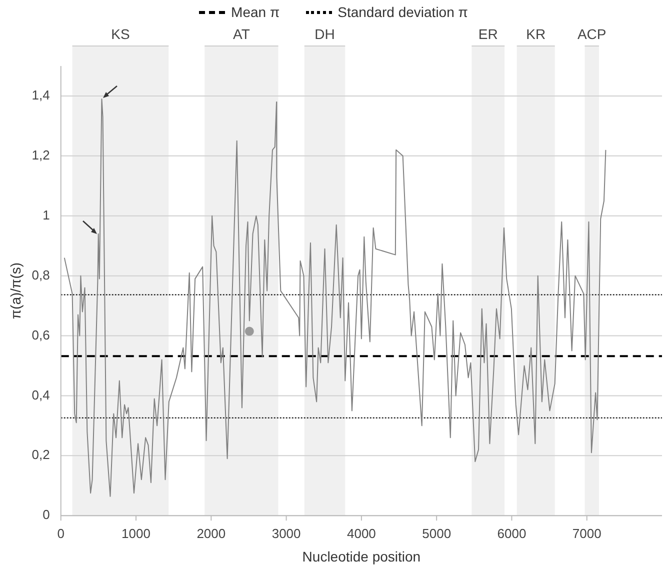 The width and height of the screenshot is (667, 570). I want to click on x-tick-label: 4000, so click(361, 533).